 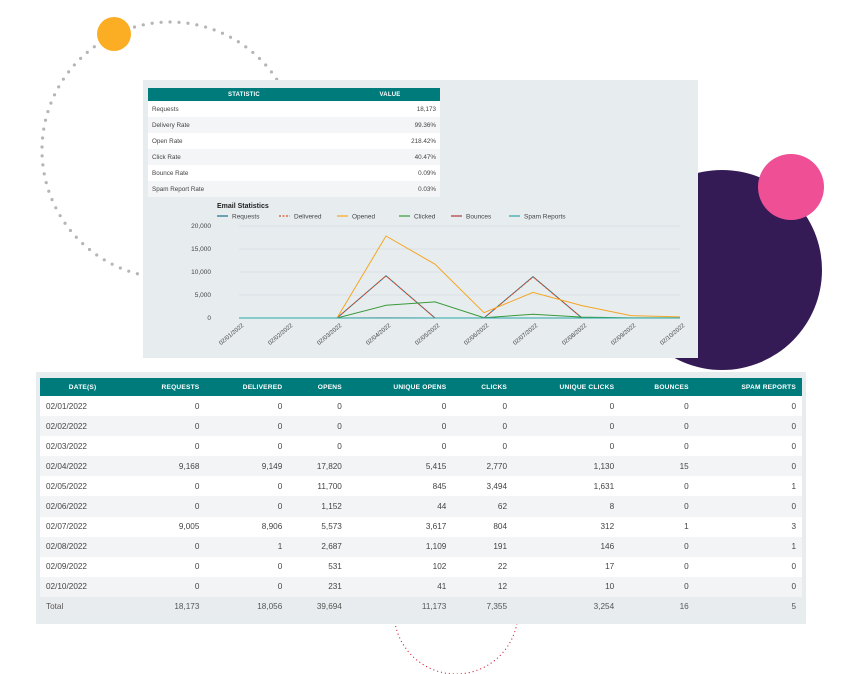 I want to click on table-row: 02/05/2022 0 0 11,700 845 3,494 1,631 0 1, so click(x=421, y=486).